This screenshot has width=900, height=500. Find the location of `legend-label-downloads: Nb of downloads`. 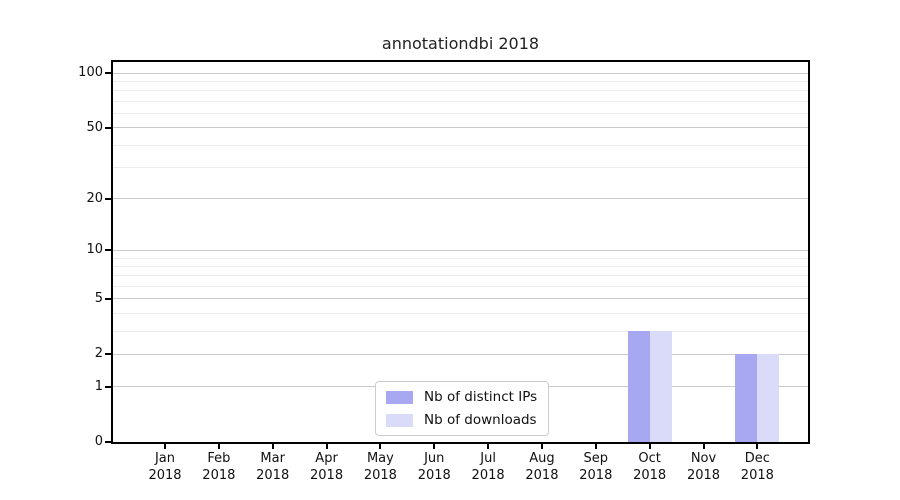

legend-label-downloads: Nb of downloads is located at coordinates (480, 420).